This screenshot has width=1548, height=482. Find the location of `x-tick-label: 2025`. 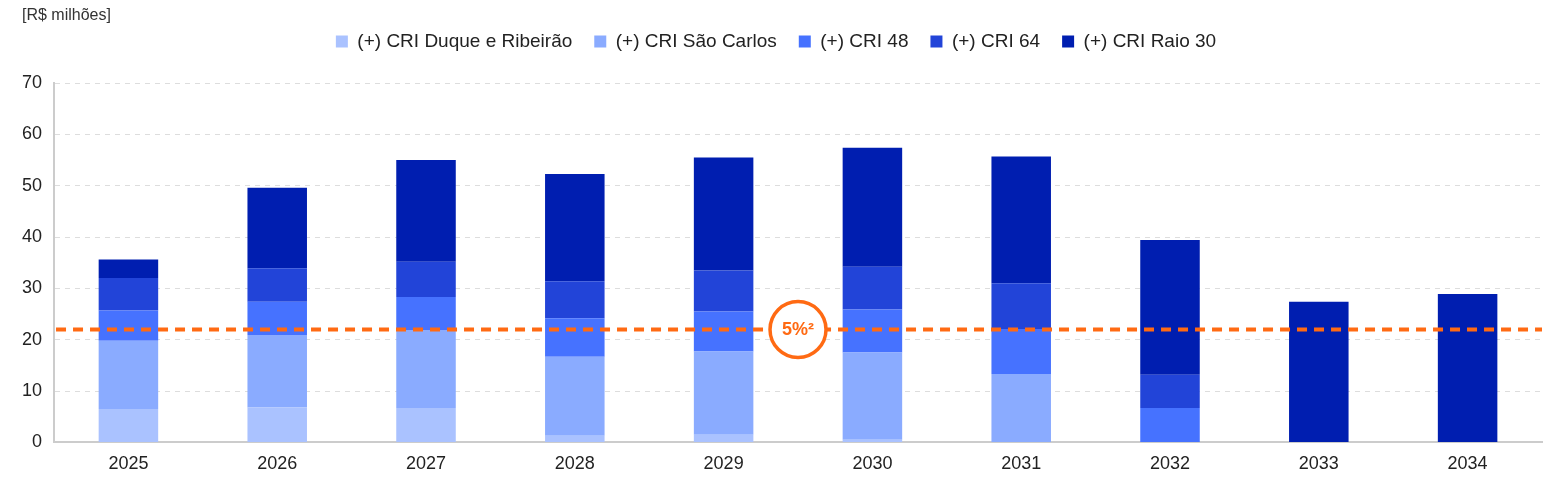

x-tick-label: 2025 is located at coordinates (128, 463).